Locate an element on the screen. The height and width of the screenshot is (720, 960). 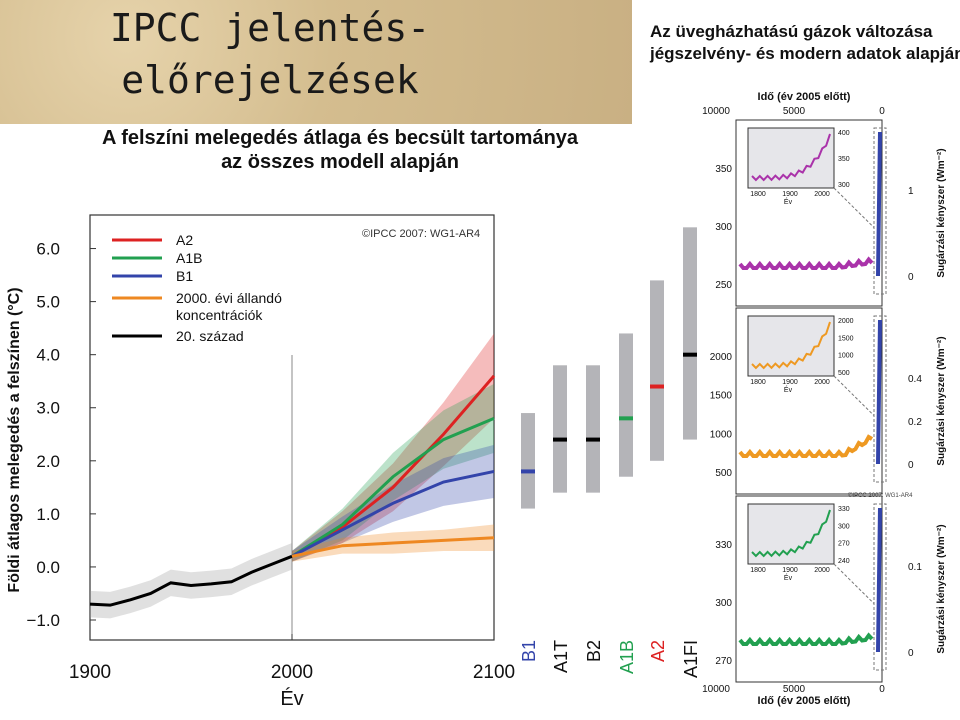
inset-y-tick: 400 is located at coordinates (844, 133).